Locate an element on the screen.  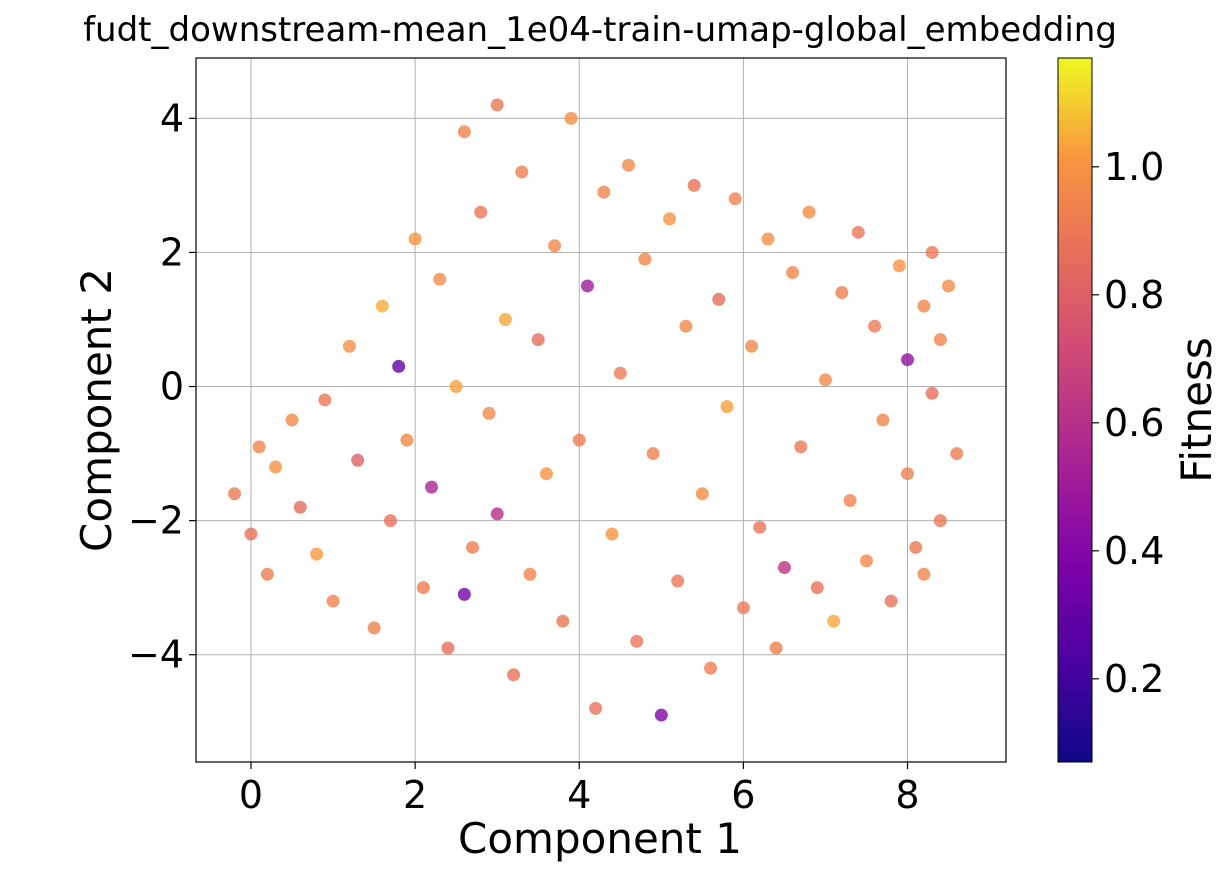
x-tick-label: 2 is located at coordinates (415, 795).